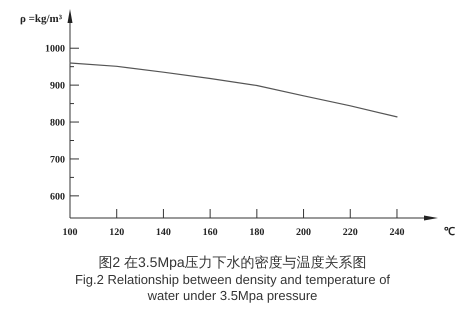 This screenshot has height=325, width=465. What do you see at coordinates (163, 232) in the screenshot?
I see `x-tick-label: 140` at bounding box center [163, 232].